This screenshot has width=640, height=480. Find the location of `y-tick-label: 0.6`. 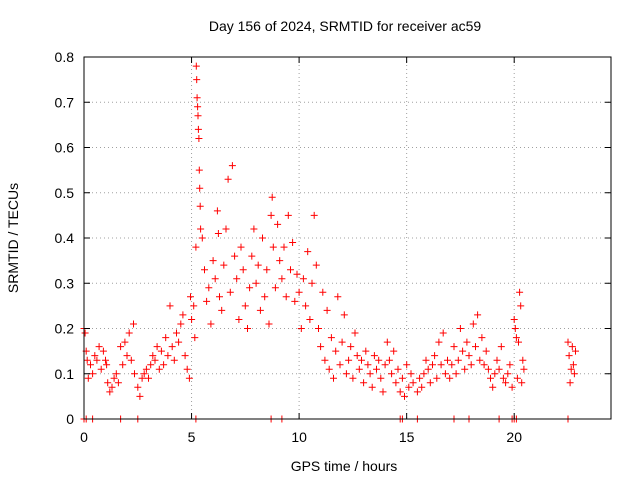

y-tick-label: 0.6 is located at coordinates (65, 148).